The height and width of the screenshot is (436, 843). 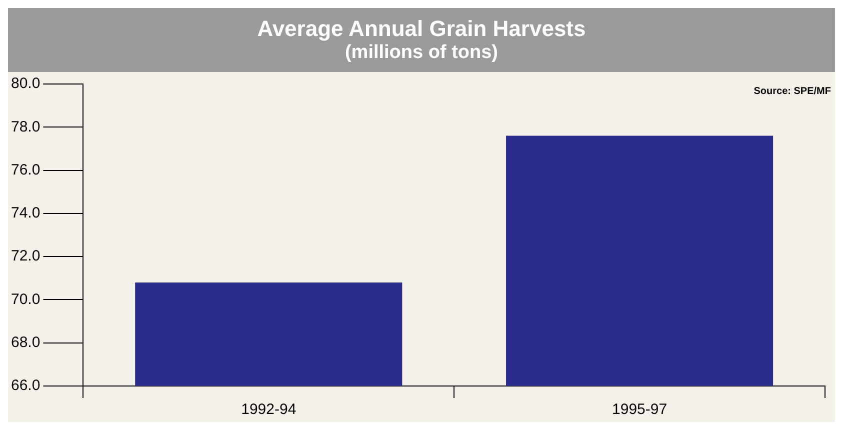 What do you see at coordinates (25, 83) in the screenshot?
I see `y-tick-label: 80.0` at bounding box center [25, 83].